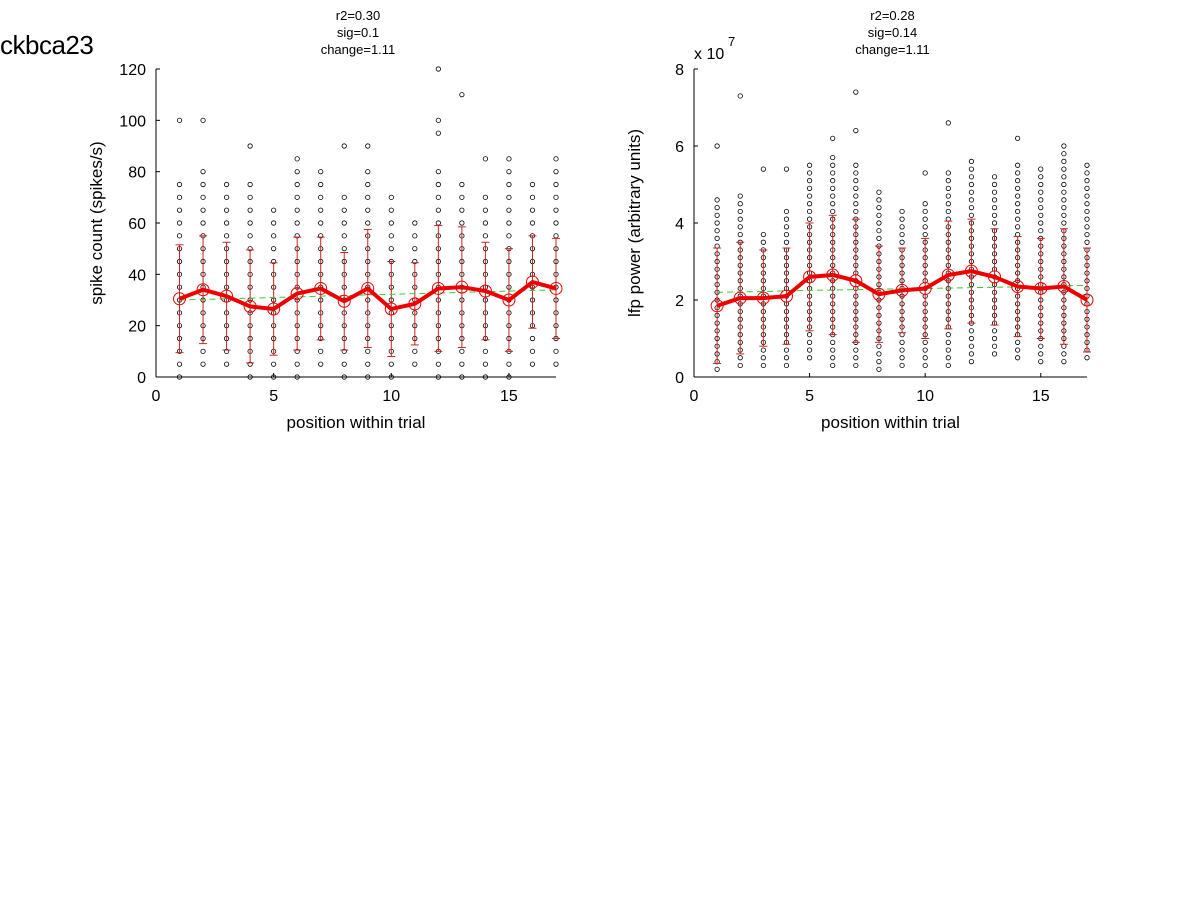 The width and height of the screenshot is (1200, 901). Describe the element at coordinates (890, 422) in the screenshot. I see `x-axis-label: position within trial` at that location.